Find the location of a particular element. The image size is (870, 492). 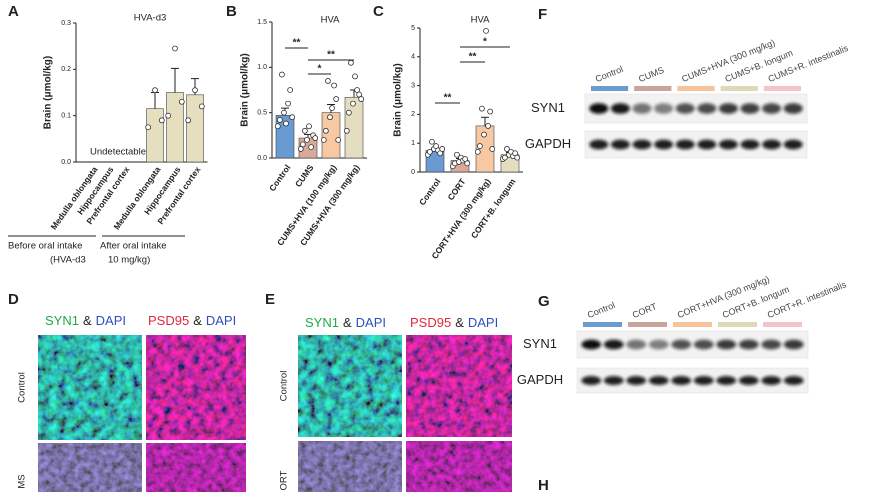

lane-label: CUMS+R. intestinalis is located at coordinates (808, 63).